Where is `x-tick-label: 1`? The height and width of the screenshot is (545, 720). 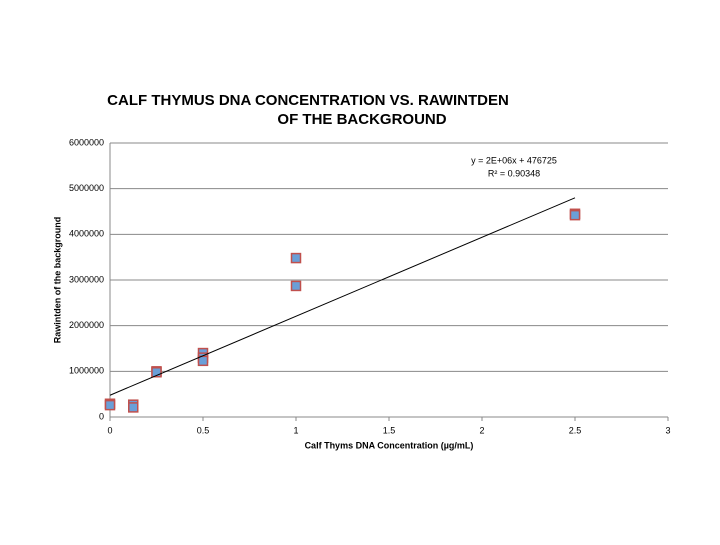 x-tick-label: 1 is located at coordinates (295, 430).